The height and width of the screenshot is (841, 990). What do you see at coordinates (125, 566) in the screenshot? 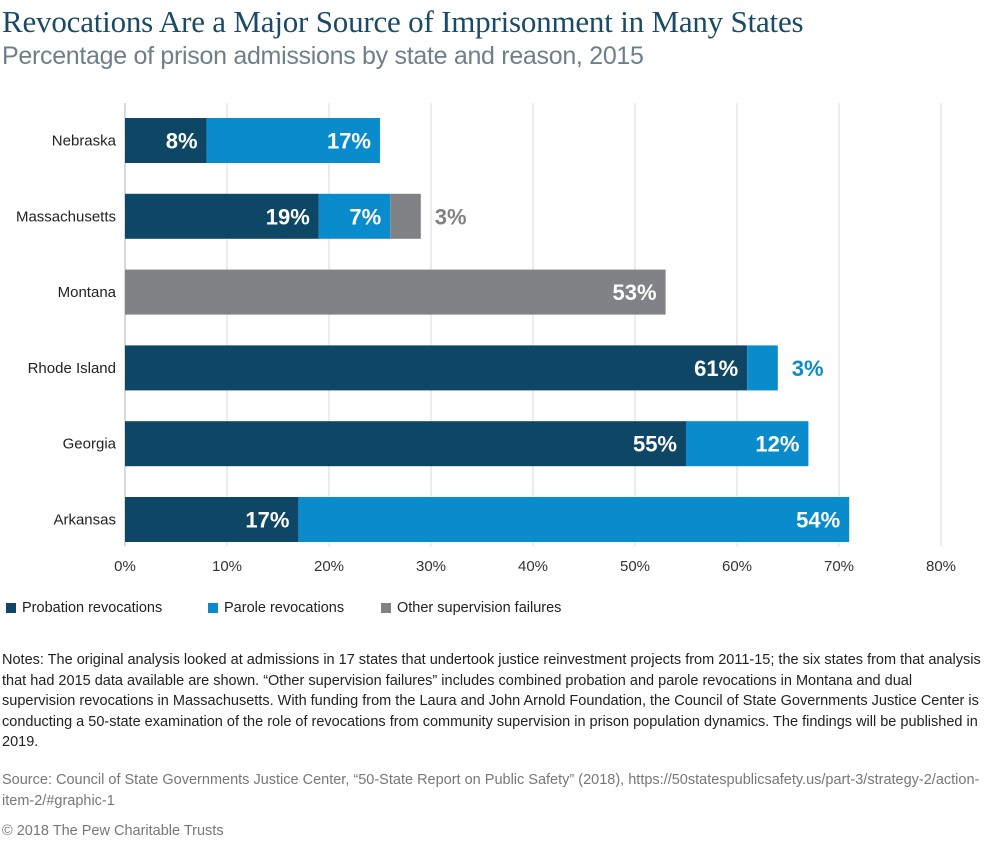
I see `x-tick-label: 0%` at bounding box center [125, 566].